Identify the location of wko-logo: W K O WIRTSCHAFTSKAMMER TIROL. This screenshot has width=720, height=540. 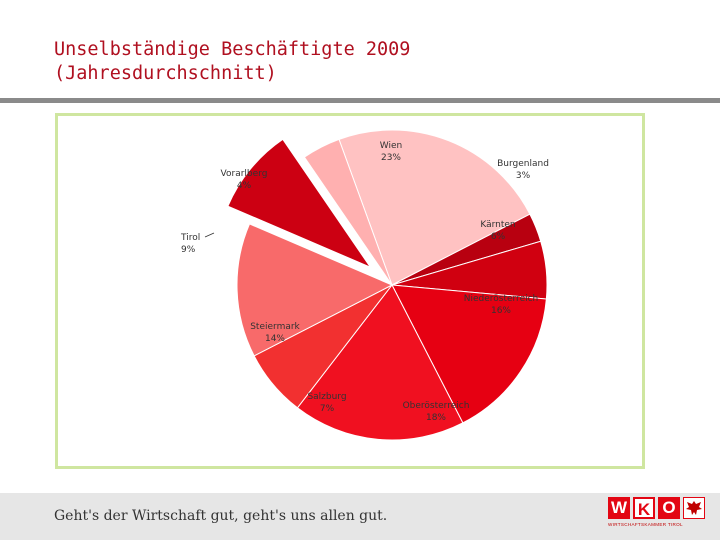
(658, 512).